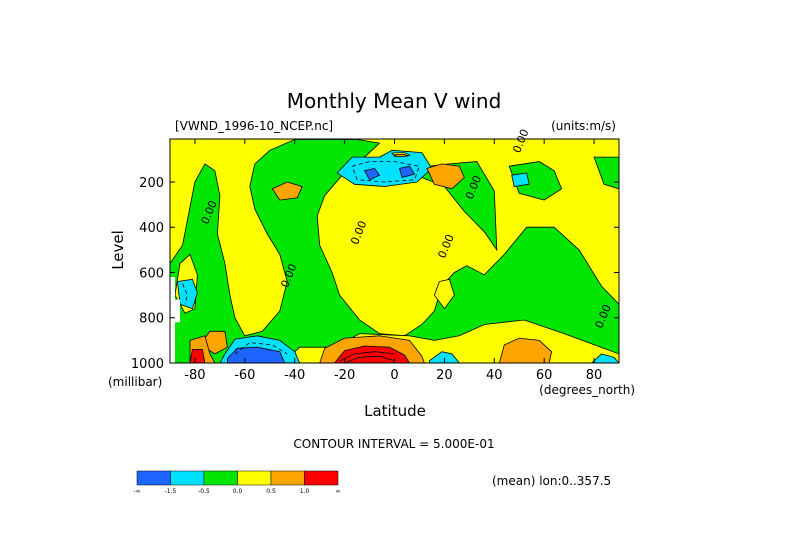  What do you see at coordinates (344, 375) in the screenshot?
I see `x-tick-label: -20` at bounding box center [344, 375].